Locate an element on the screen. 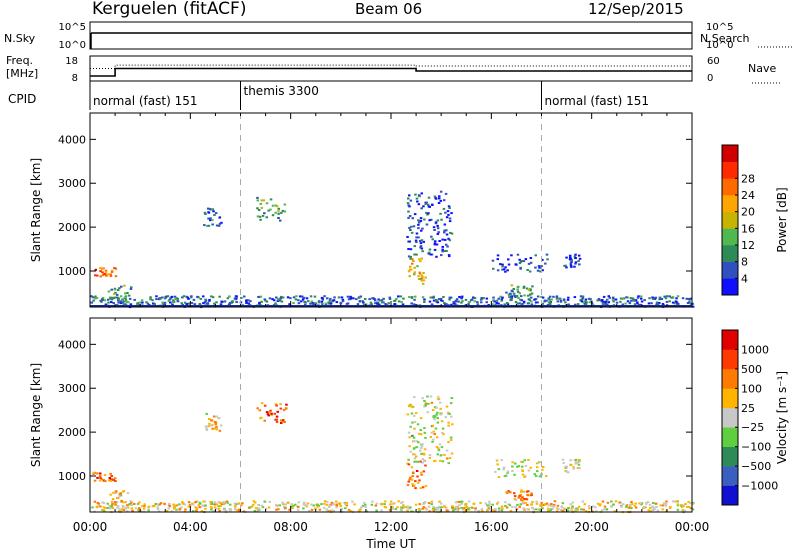  y-tick-label: 3000 is located at coordinates (72, 388).